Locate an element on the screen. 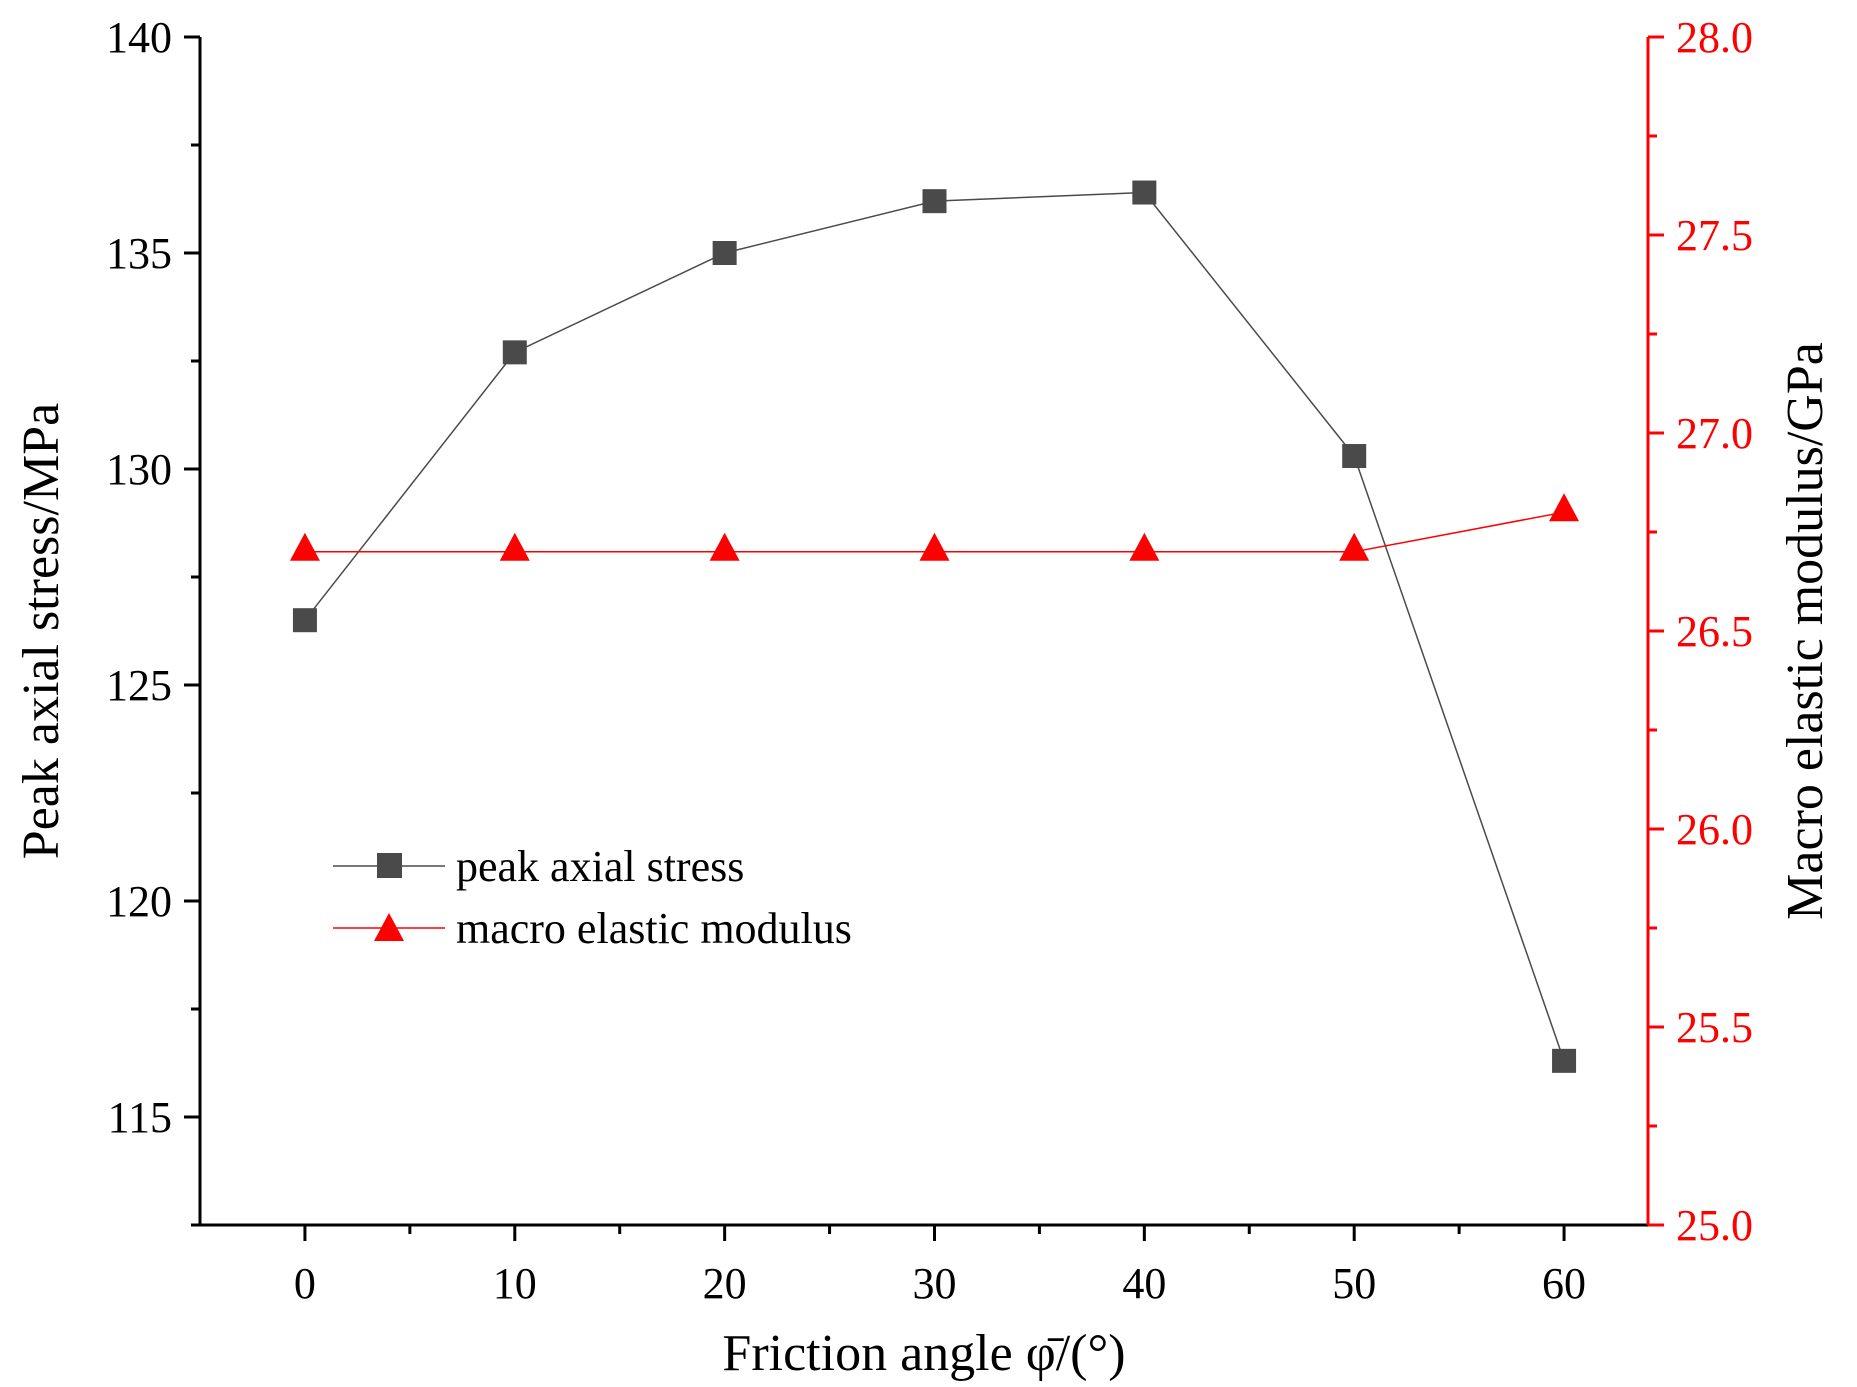 Image resolution: width=1857 pixels, height=1387 pixels. y-tick-label: 120 is located at coordinates (139, 901).